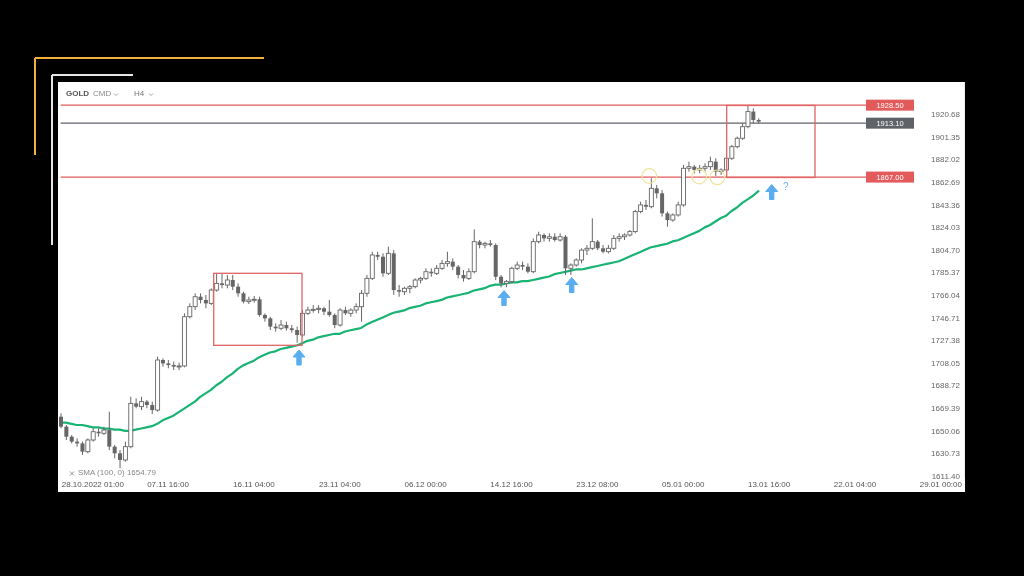 Image resolution: width=1024 pixels, height=576 pixels. Describe the element at coordinates (941, 484) in the screenshot. I see `x-tick-label: 29.01 00:00` at that location.